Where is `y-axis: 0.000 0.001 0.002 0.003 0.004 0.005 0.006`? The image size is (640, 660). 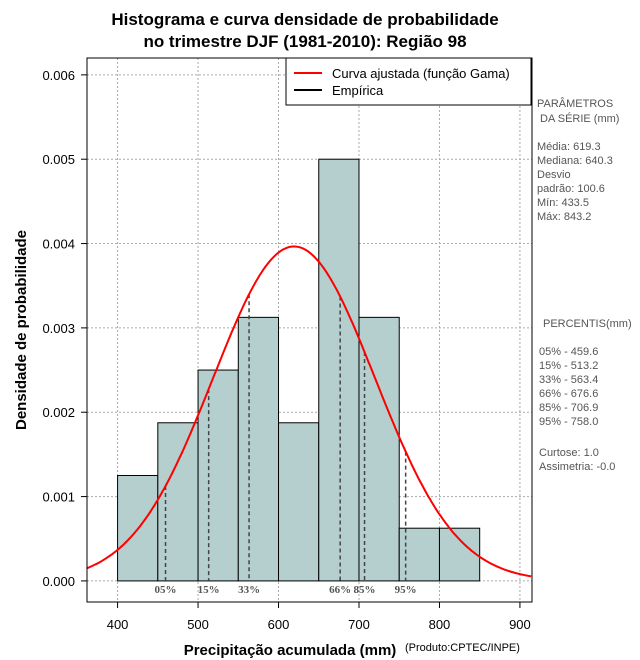
y-axis: 0.000 0.001 0.002 0.003 0.004 0.005 0.006 is located at coordinates (64, 328).